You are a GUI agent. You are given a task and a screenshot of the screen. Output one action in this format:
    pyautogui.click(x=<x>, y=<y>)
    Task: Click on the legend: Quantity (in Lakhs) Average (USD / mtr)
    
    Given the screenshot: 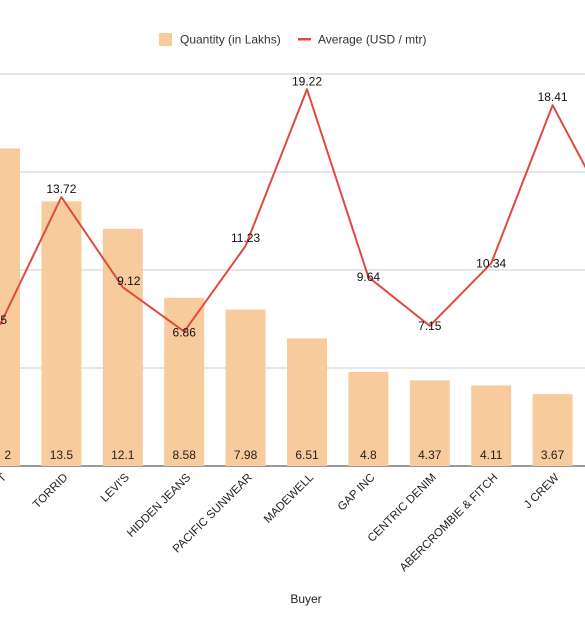 What is the action you would take?
    pyautogui.click(x=292, y=40)
    